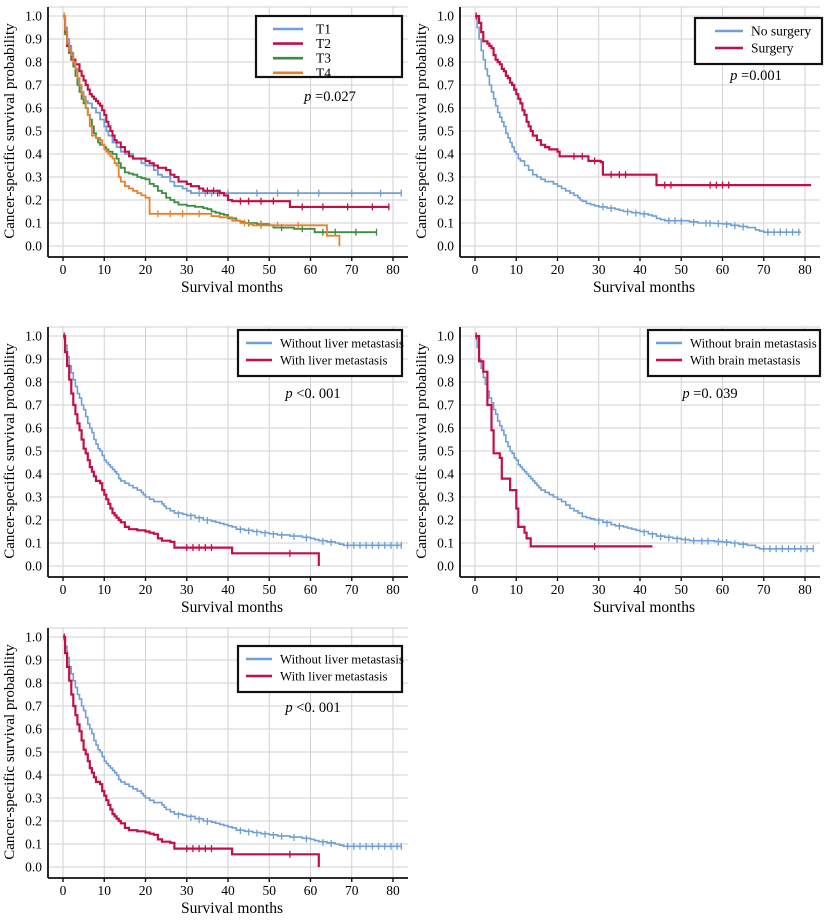  What do you see at coordinates (226, 111) in the screenshot?
I see `series-line-t2` at bounding box center [226, 111].